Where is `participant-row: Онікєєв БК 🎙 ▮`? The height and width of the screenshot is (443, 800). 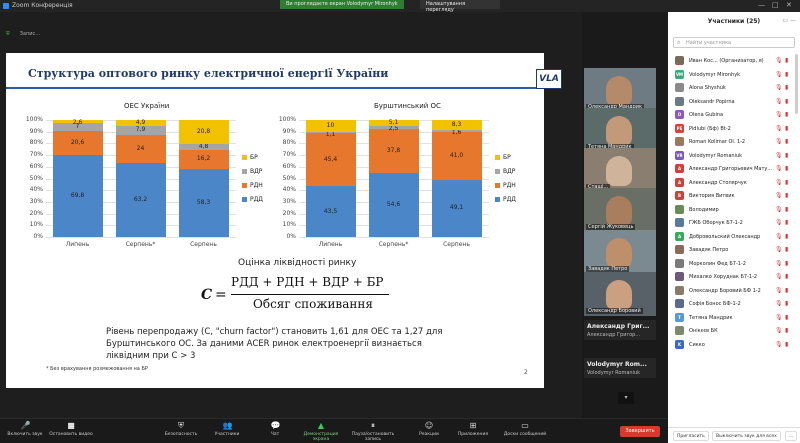 participant-row: Онікєєв БК 🎙 ▮ is located at coordinates (734, 331).